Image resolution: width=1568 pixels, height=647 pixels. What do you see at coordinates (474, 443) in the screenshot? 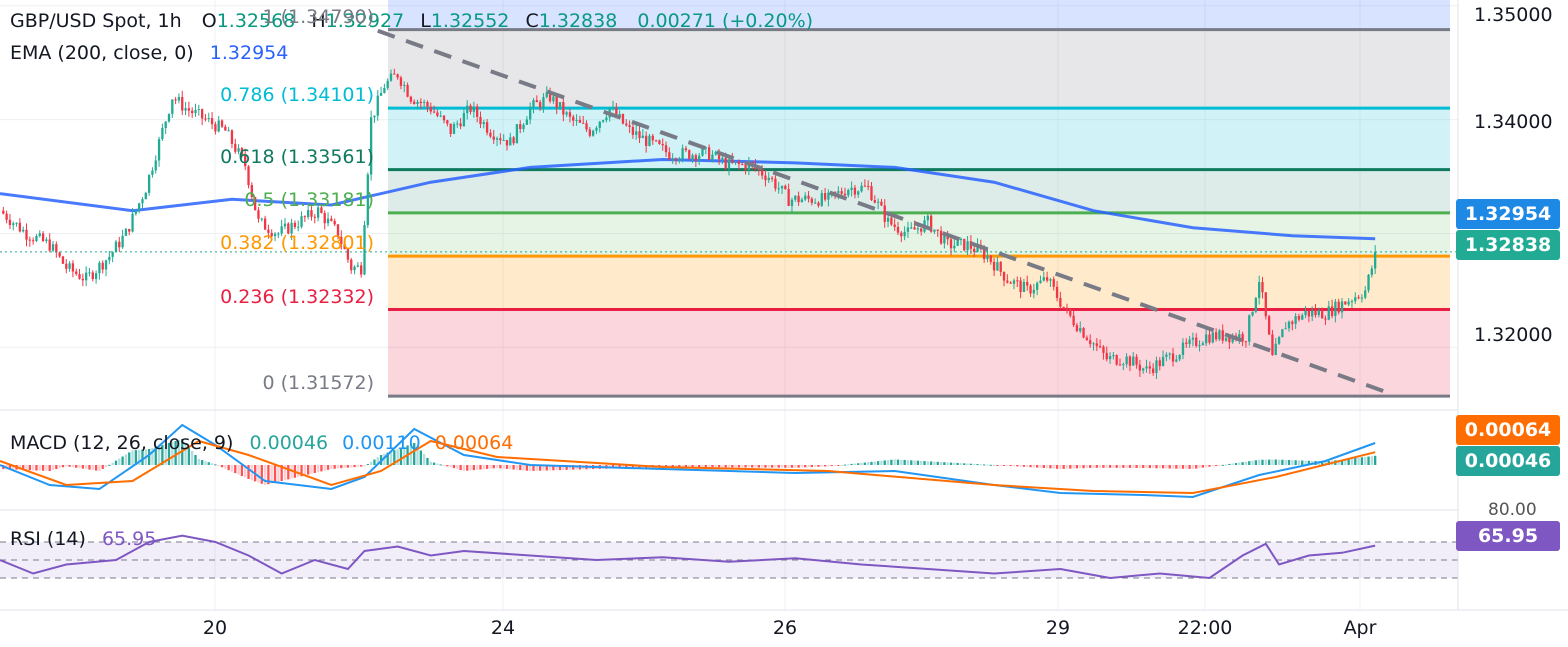
I see `macd-signal-value: 0.00064` at bounding box center [474, 443].